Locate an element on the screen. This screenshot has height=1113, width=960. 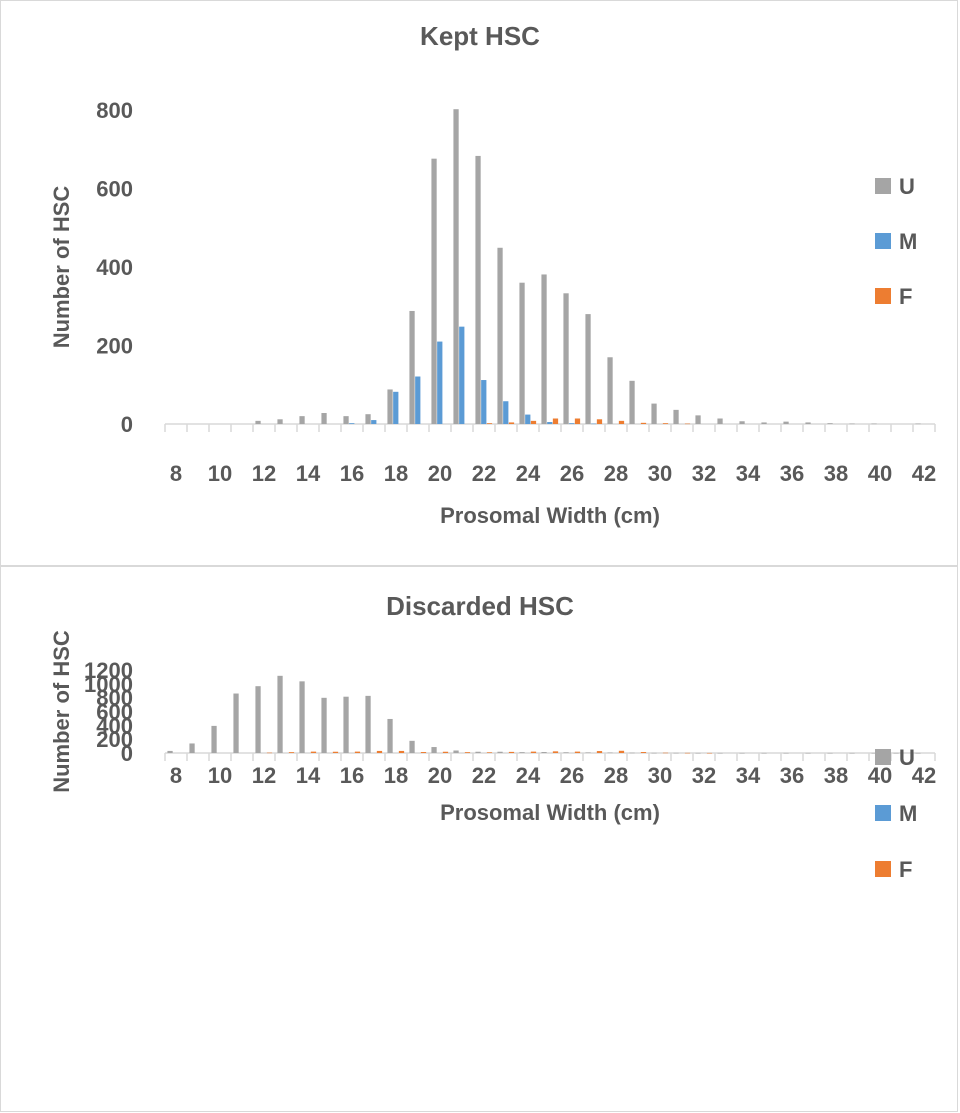
discarded-legend-label-m: M is located at coordinates (908, 813).